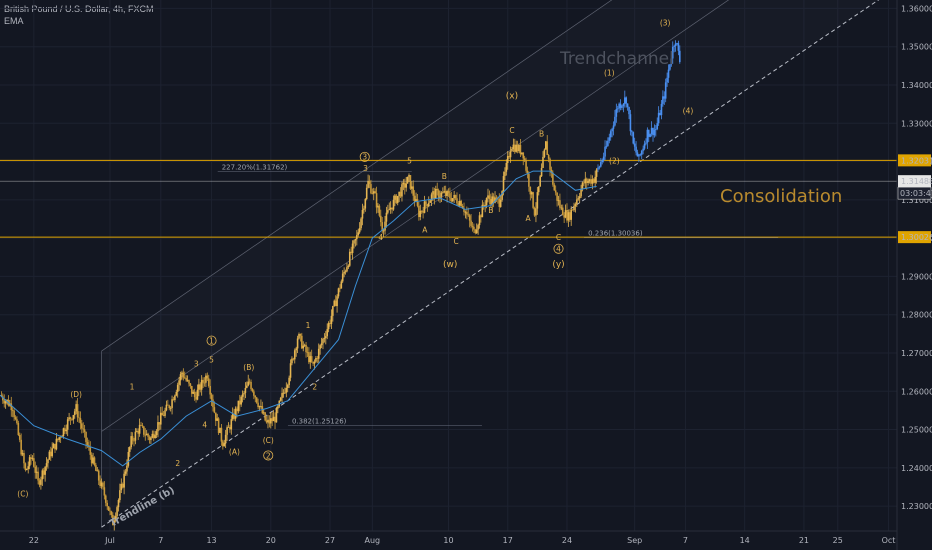  Describe the element at coordinates (558, 237) in the screenshot. I see `wave-label: C` at that location.